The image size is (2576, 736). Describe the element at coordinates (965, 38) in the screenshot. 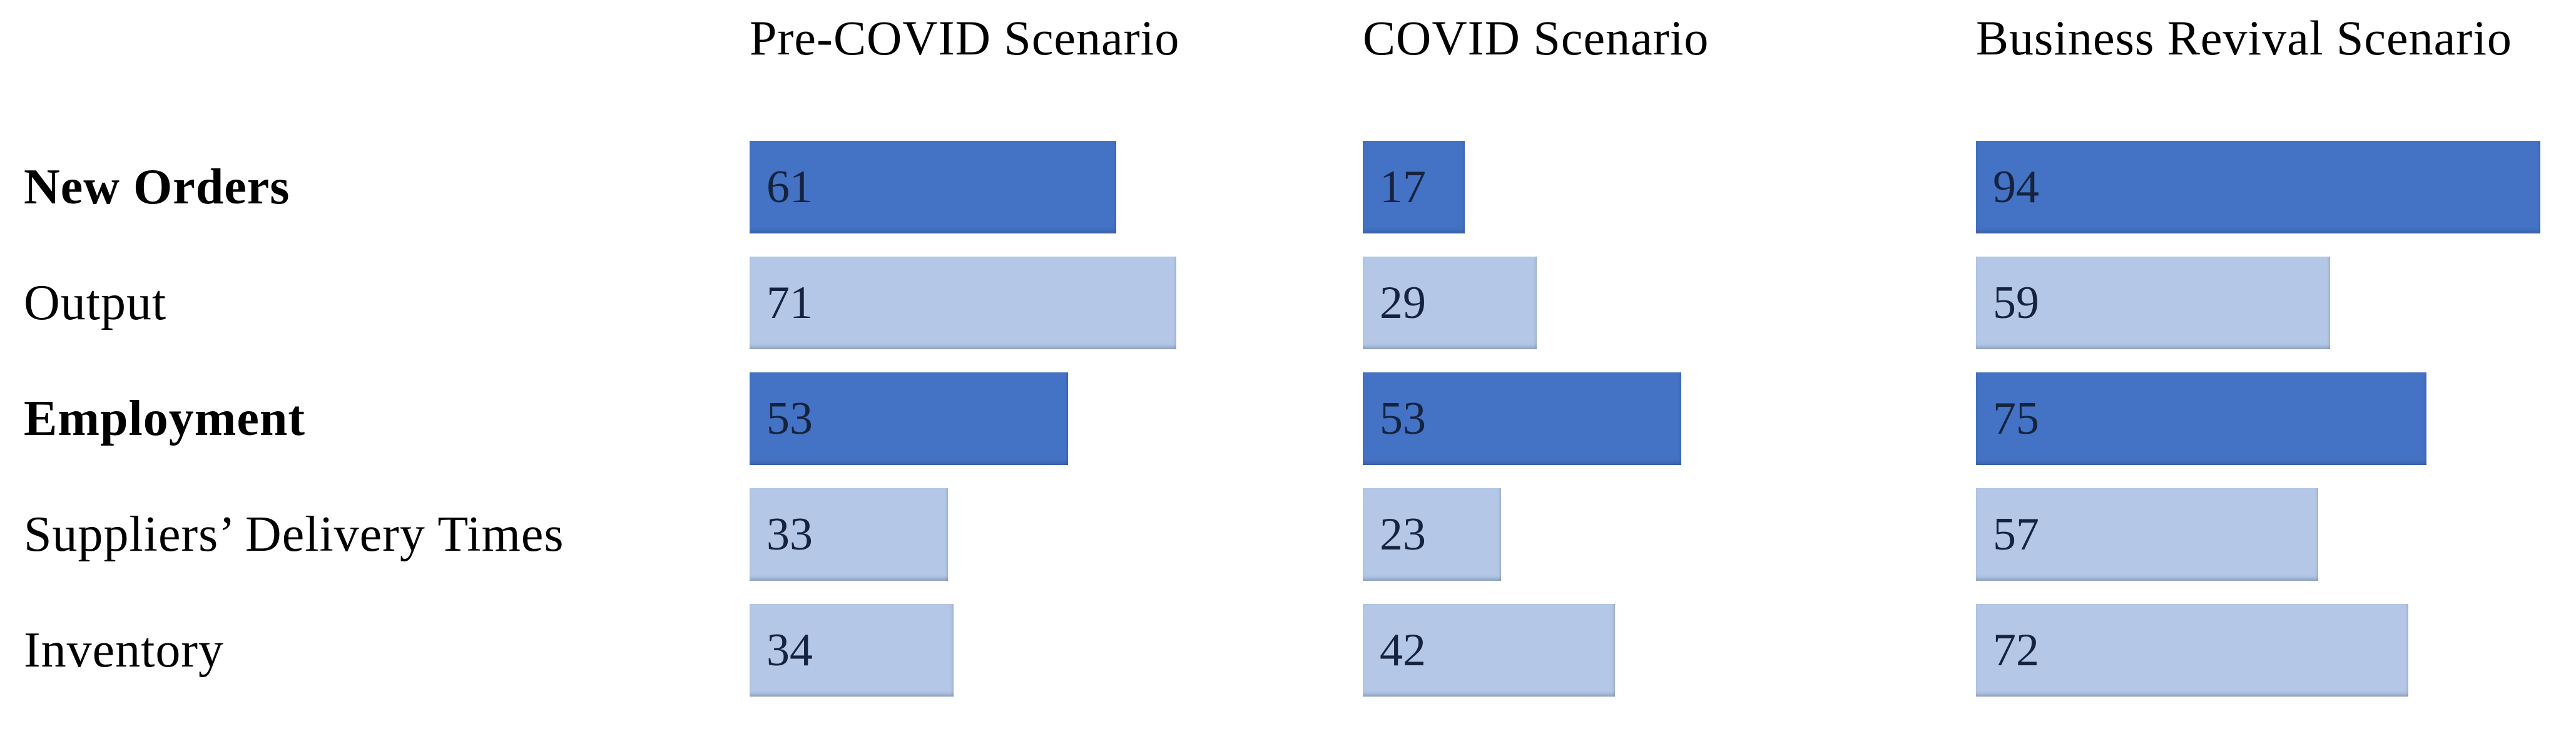

I see `column-header-pre-covid-scenario: Pre-COVID Scenario` at that location.